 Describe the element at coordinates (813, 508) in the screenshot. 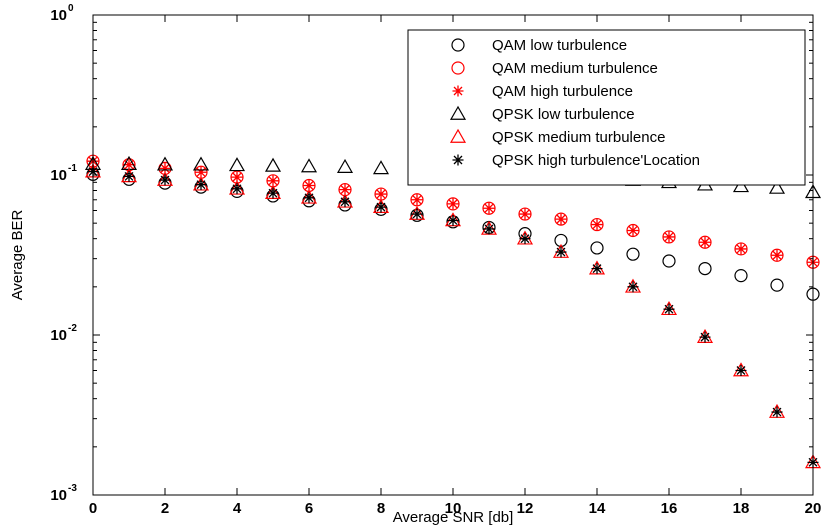

I see `x-tick-label: 20` at that location.